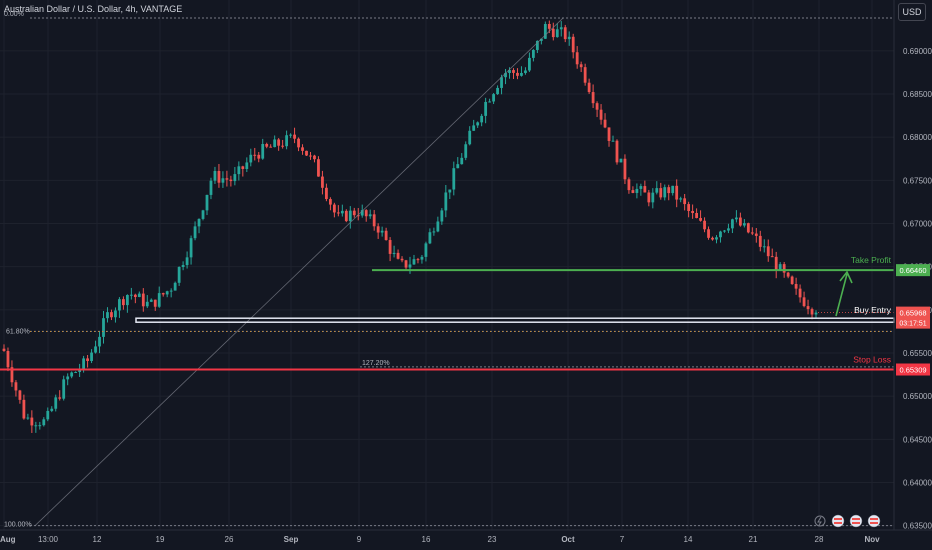 The width and height of the screenshot is (932, 550). I want to click on take-profit-label: Take Profit, so click(871, 260).